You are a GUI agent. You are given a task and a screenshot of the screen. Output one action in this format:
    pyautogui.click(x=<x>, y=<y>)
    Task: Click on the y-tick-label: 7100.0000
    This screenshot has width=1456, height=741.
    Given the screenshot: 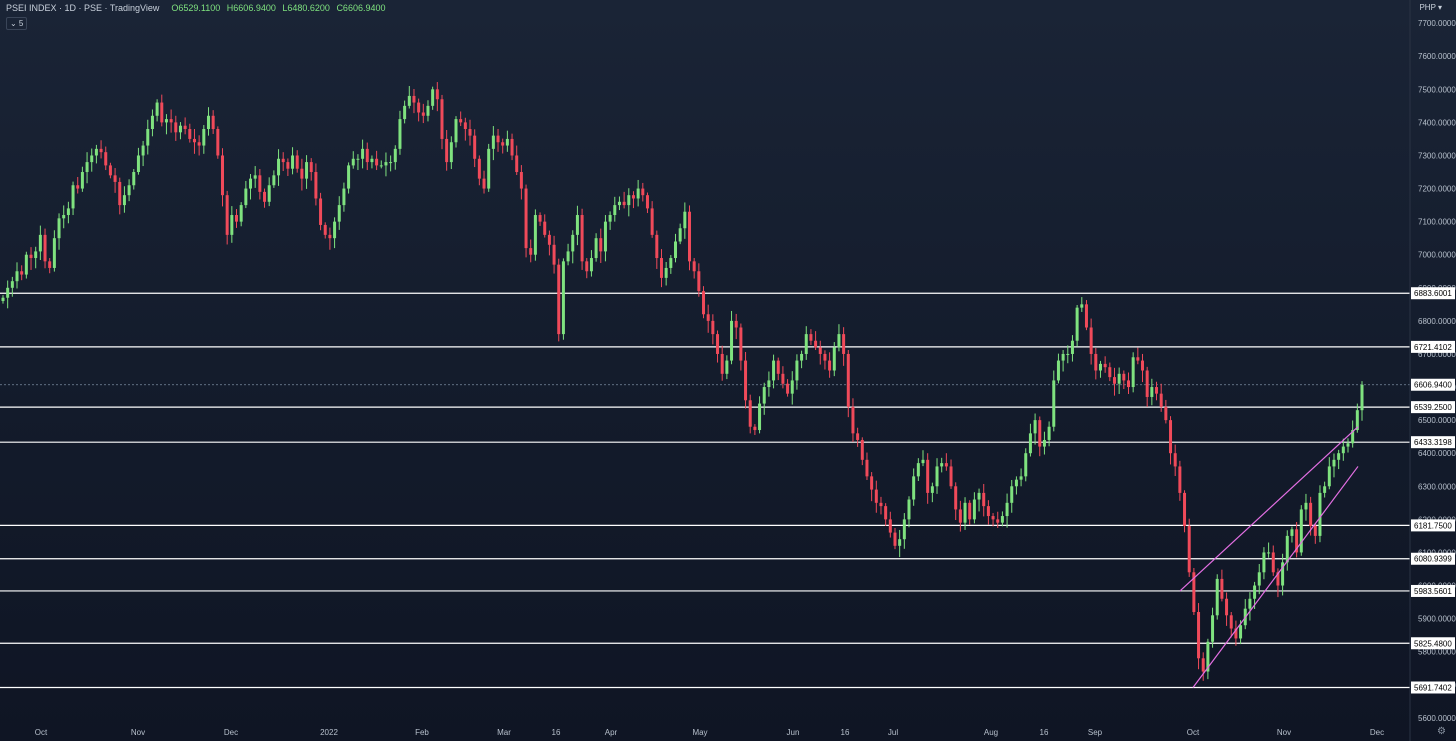 What is the action you would take?
    pyautogui.click(x=1437, y=222)
    